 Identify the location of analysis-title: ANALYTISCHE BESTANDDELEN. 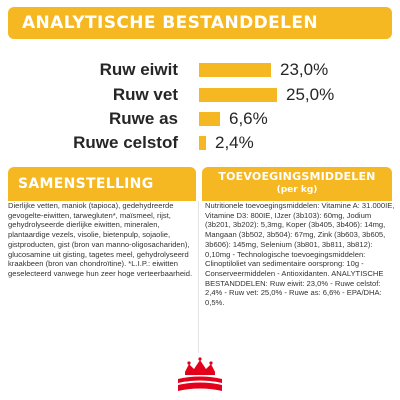
(200, 23).